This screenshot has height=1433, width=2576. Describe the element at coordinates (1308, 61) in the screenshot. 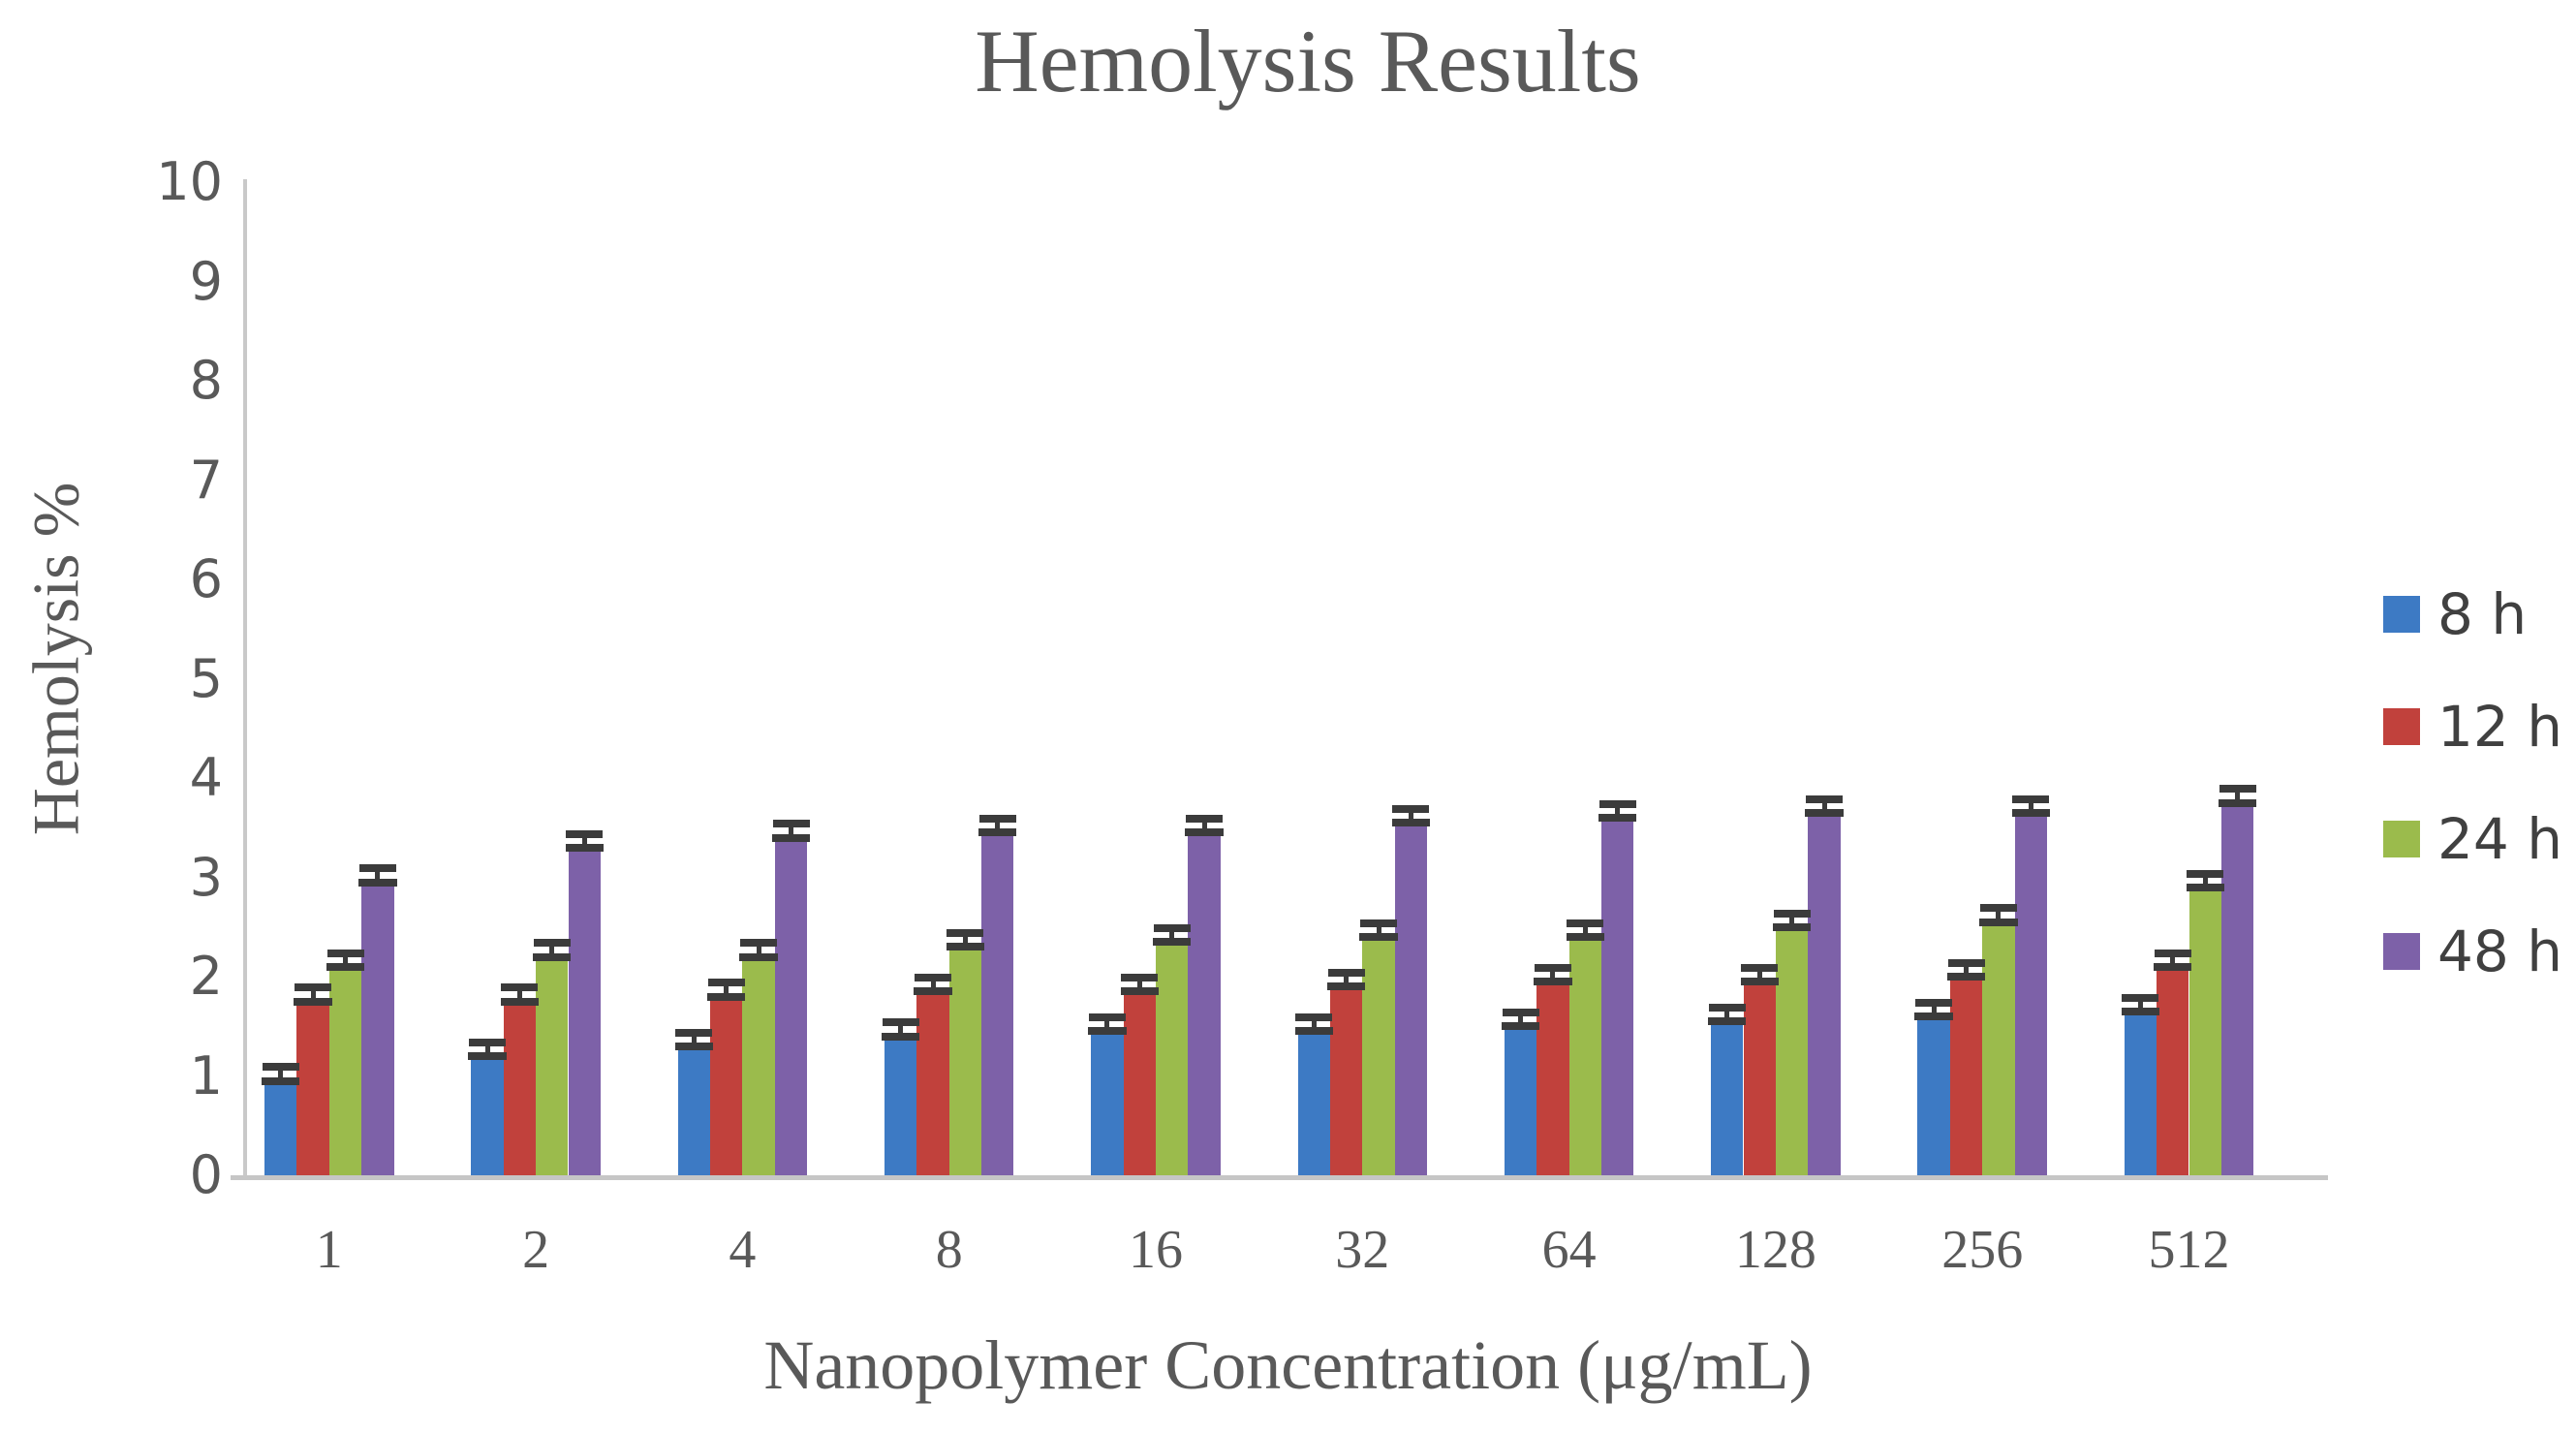

I see `chart-title: Hemolysis Results` at that location.